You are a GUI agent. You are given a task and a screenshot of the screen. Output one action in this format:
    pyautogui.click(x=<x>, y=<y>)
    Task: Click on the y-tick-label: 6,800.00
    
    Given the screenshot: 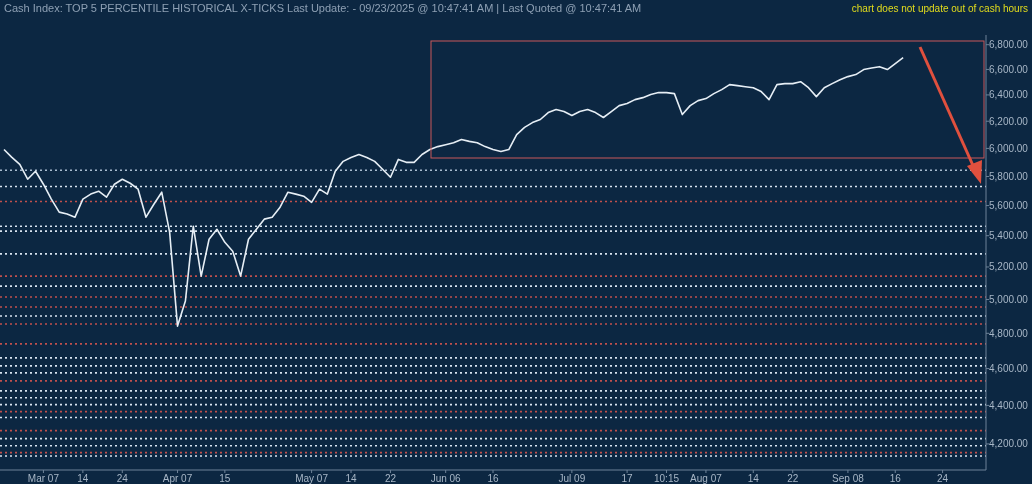 What is the action you would take?
    pyautogui.click(x=1009, y=45)
    